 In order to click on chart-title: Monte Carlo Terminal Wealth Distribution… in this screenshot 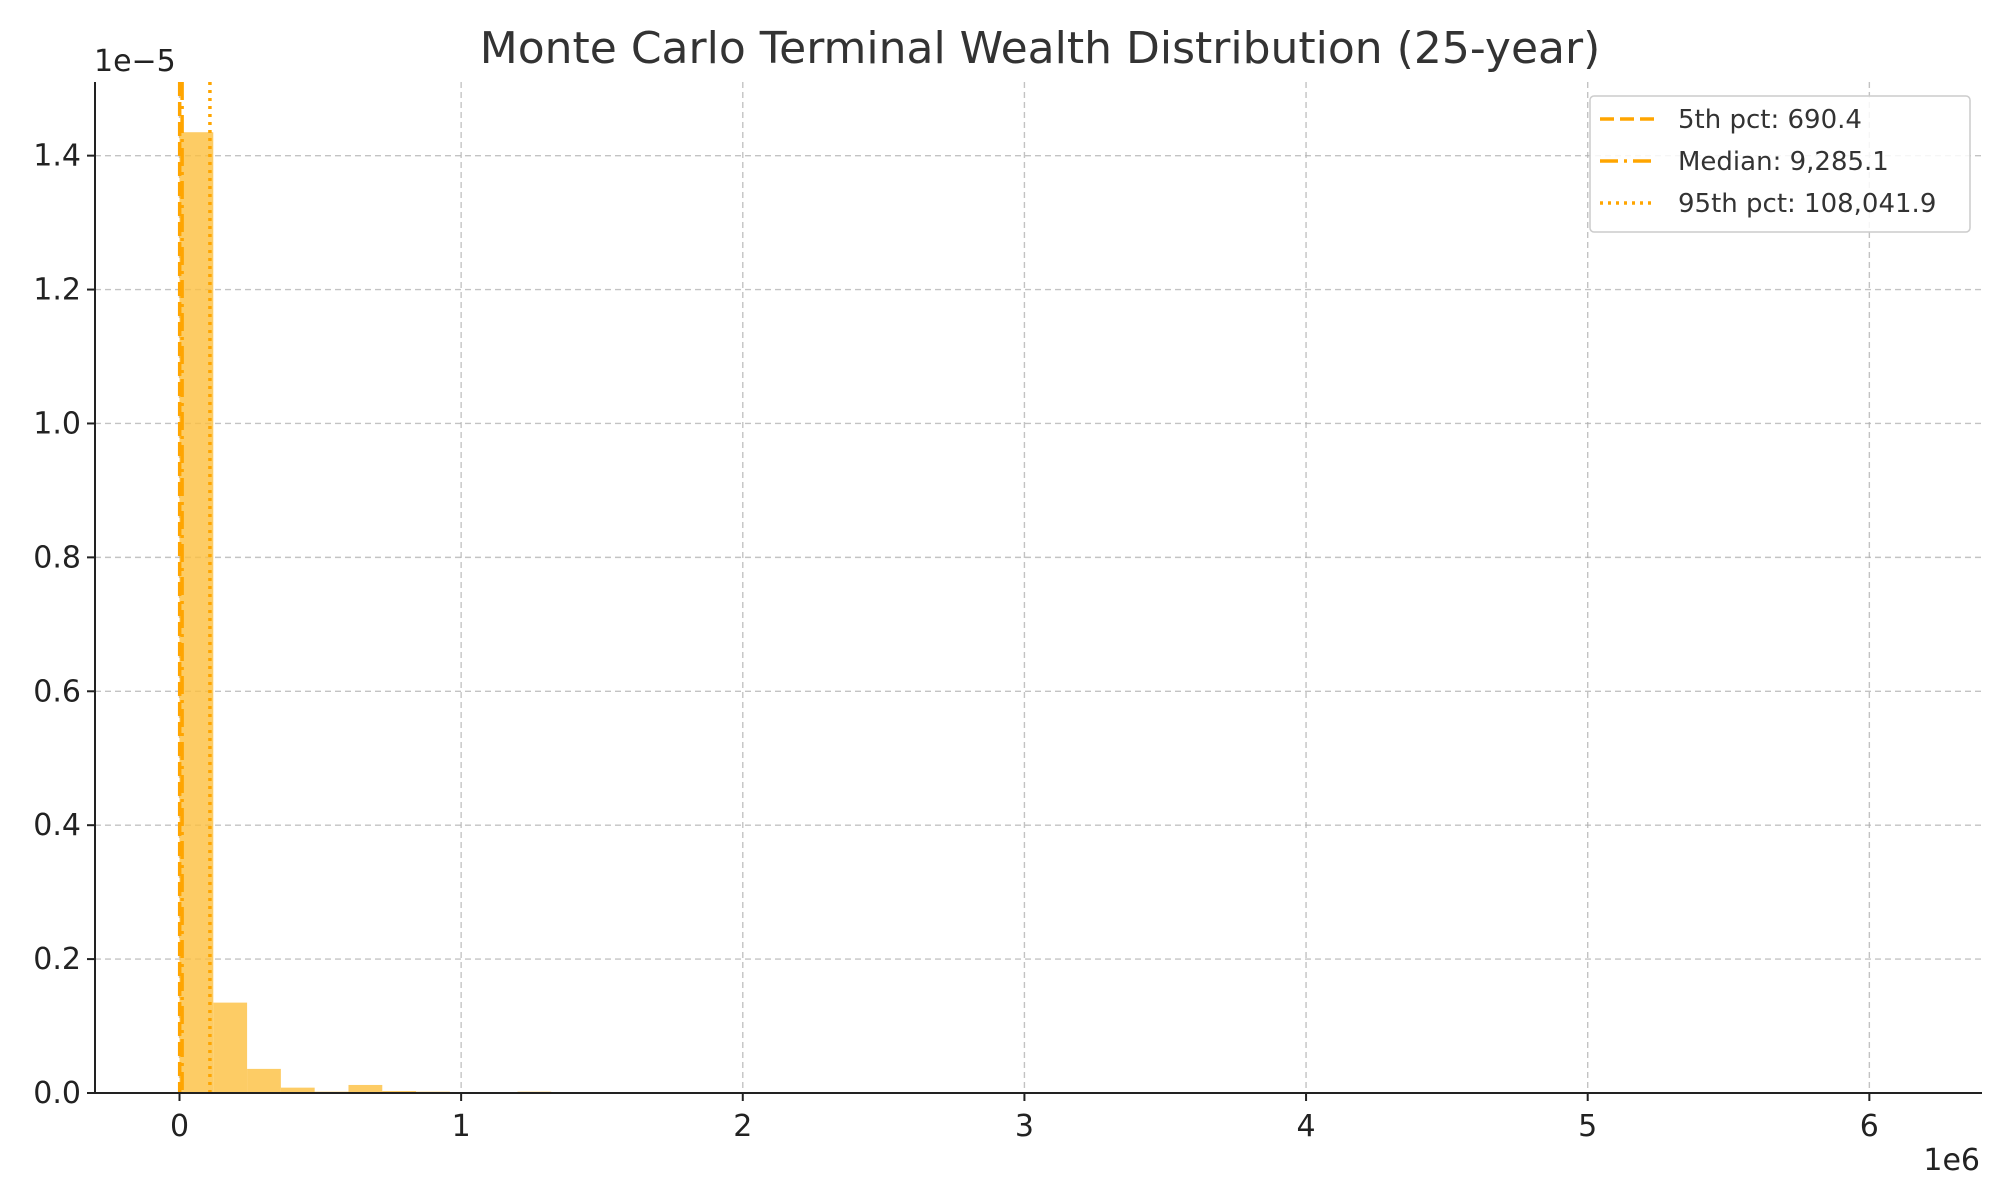, I will do `click(1040, 48)`.